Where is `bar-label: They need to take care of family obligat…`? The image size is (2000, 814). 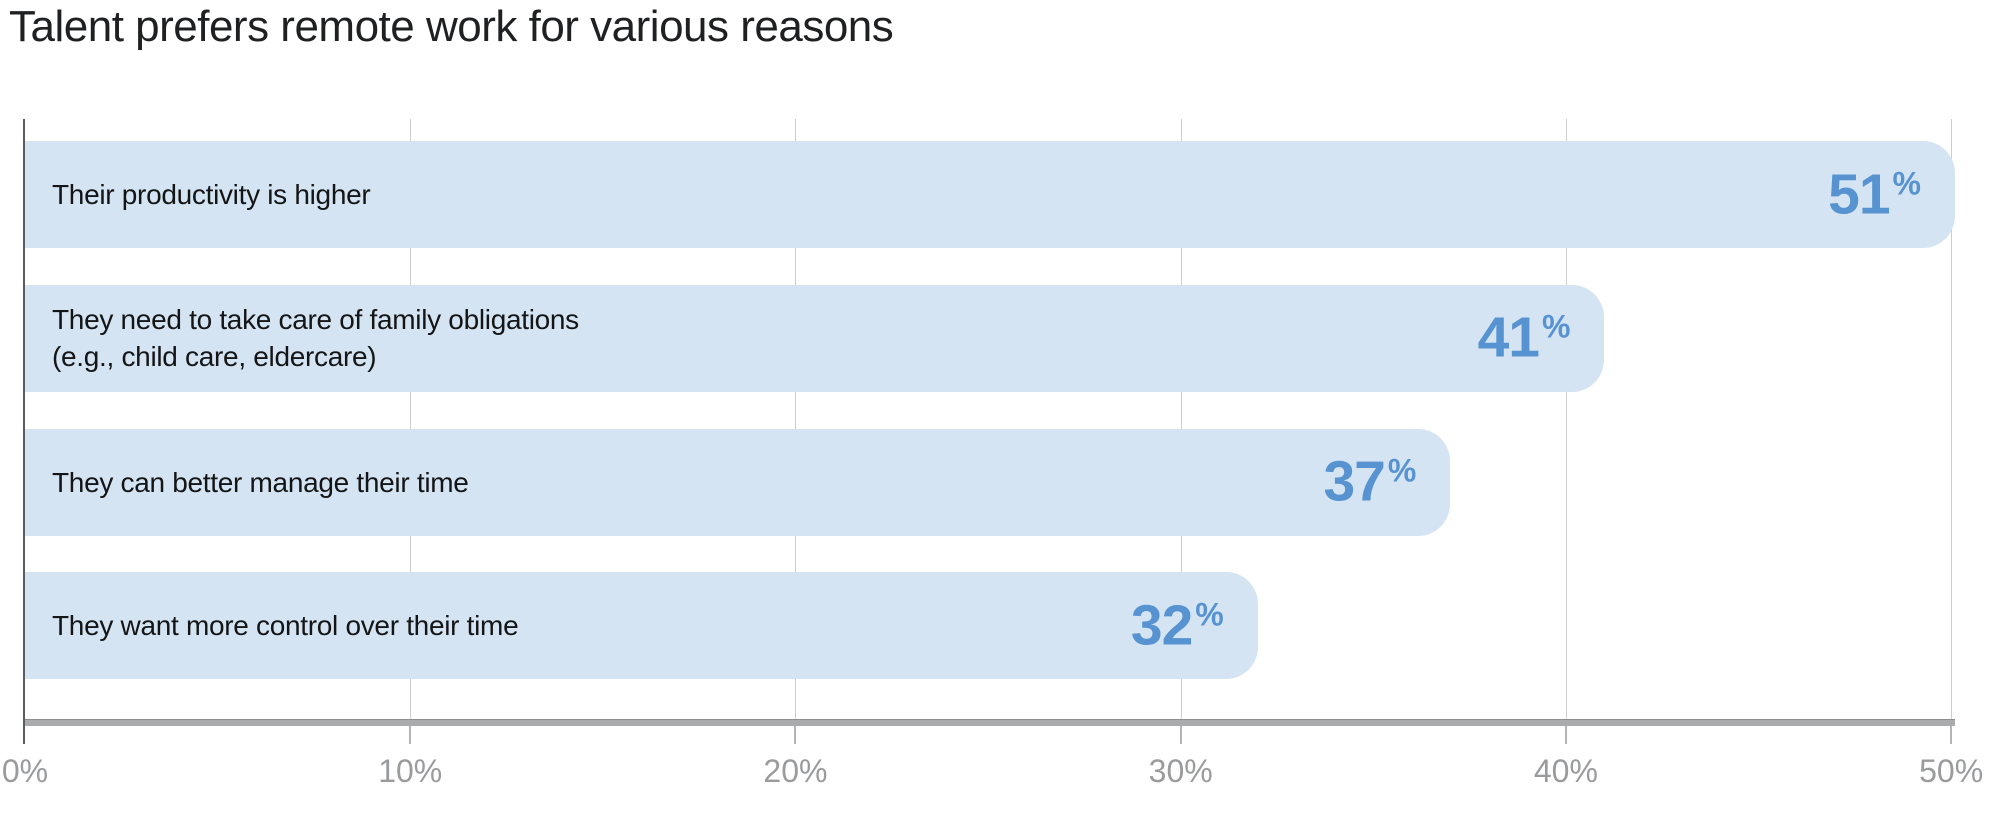 bar-label: They need to take care of family obligat… is located at coordinates (315, 338).